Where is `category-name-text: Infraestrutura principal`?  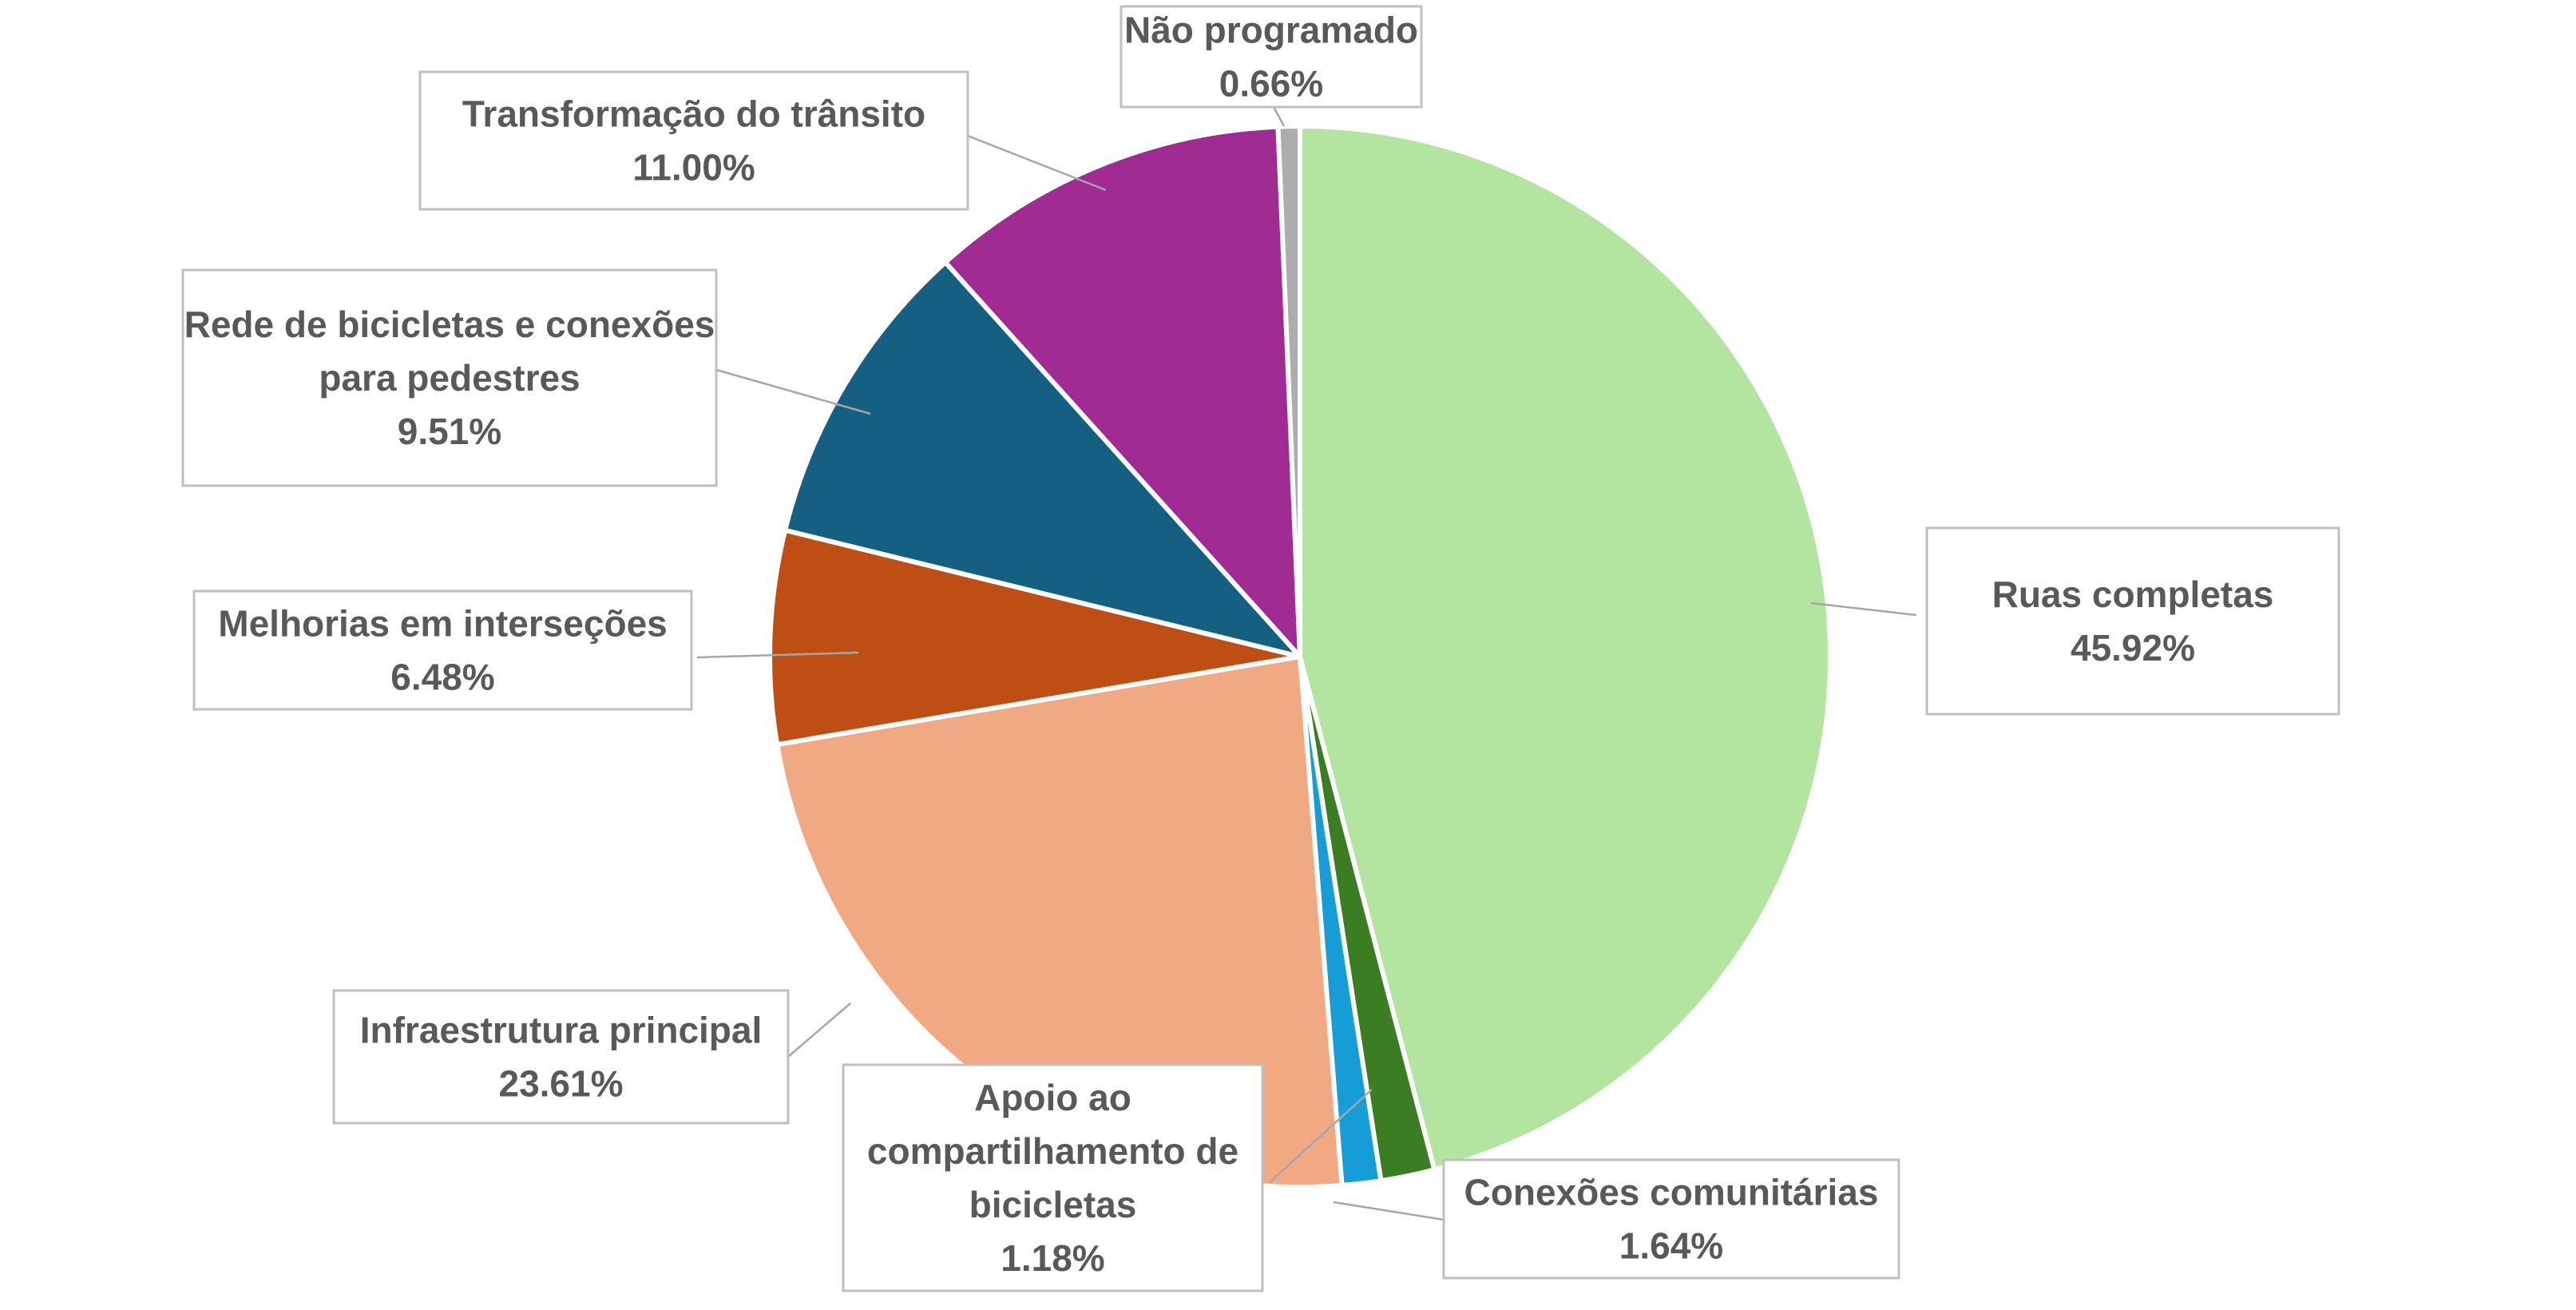
category-name-text: Infraestrutura principal is located at coordinates (561, 1030).